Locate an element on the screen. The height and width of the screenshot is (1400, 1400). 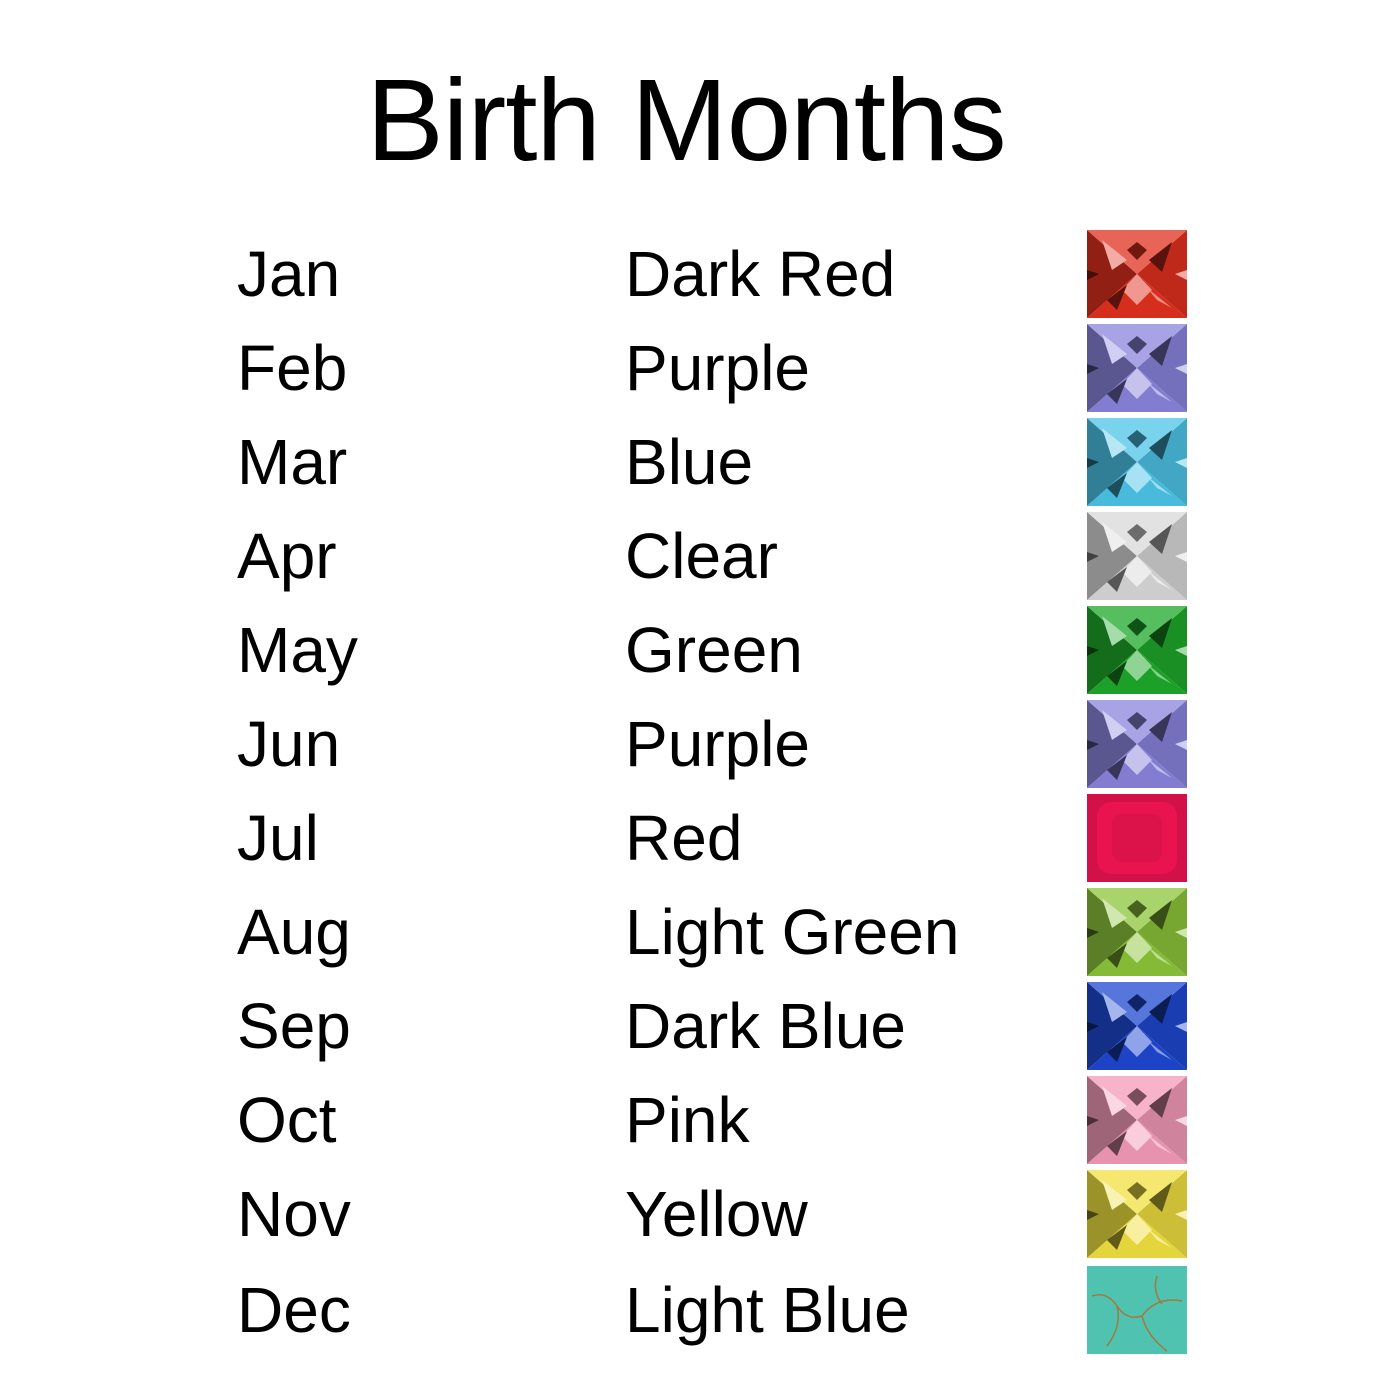
color-label: Blue is located at coordinates (689, 462).